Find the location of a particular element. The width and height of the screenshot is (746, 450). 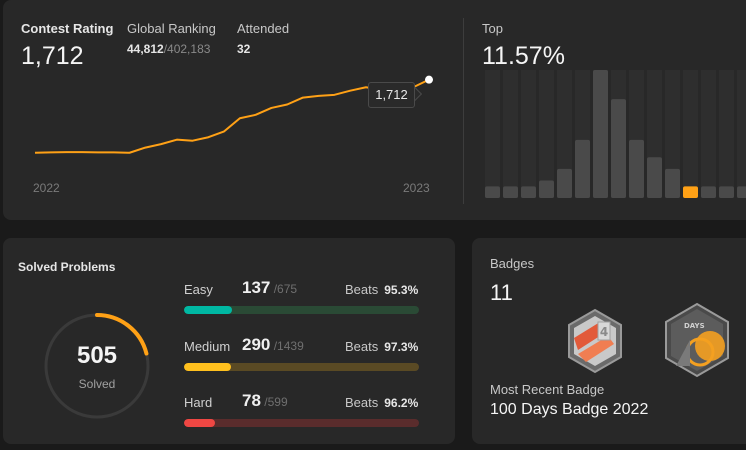

solved-title: Solved Problems is located at coordinates (67, 267).